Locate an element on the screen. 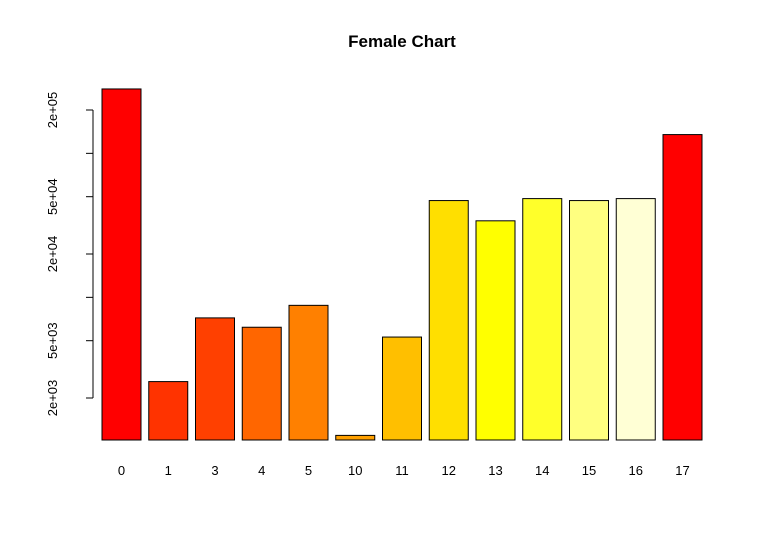 The height and width of the screenshot is (538, 766). x-tick-label: 4 is located at coordinates (261, 470).